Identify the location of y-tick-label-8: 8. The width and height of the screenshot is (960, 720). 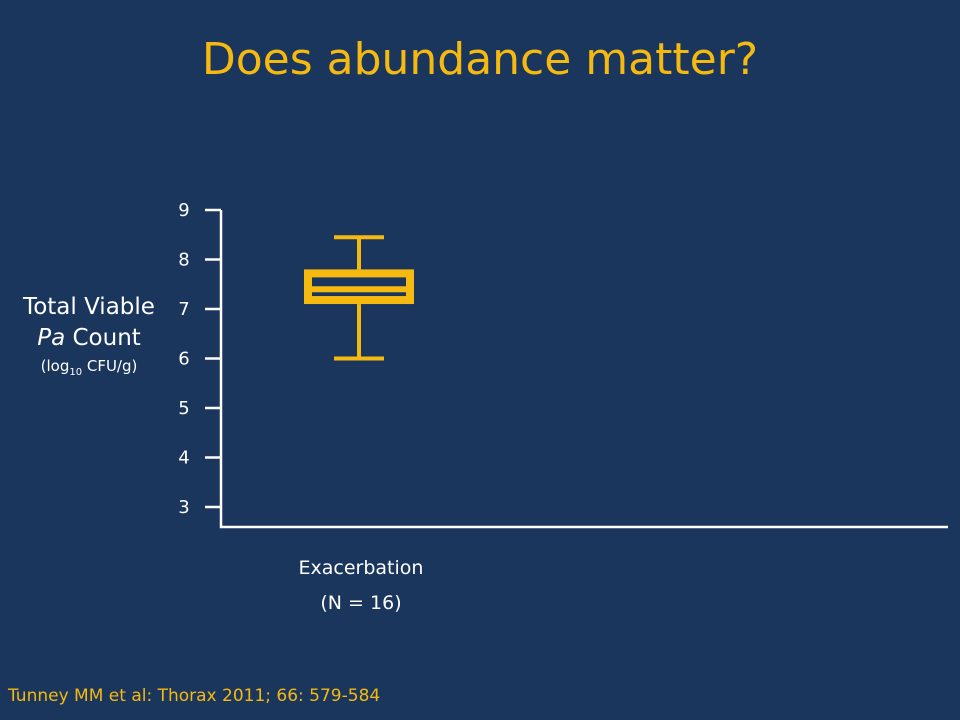
(183, 260).